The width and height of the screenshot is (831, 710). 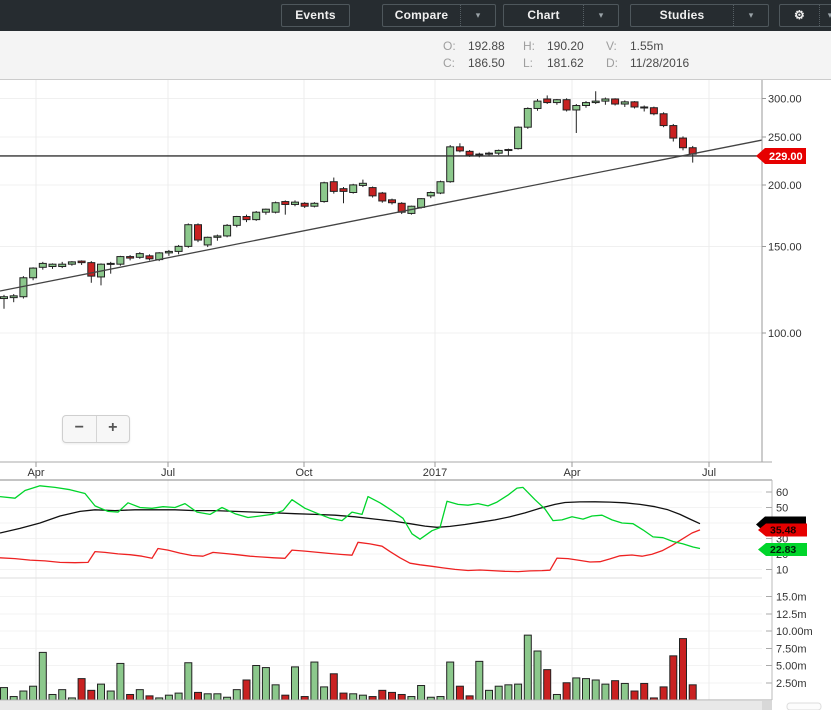 What do you see at coordinates (35, 473) in the screenshot?
I see `time-tick-label: Apr` at bounding box center [35, 473].